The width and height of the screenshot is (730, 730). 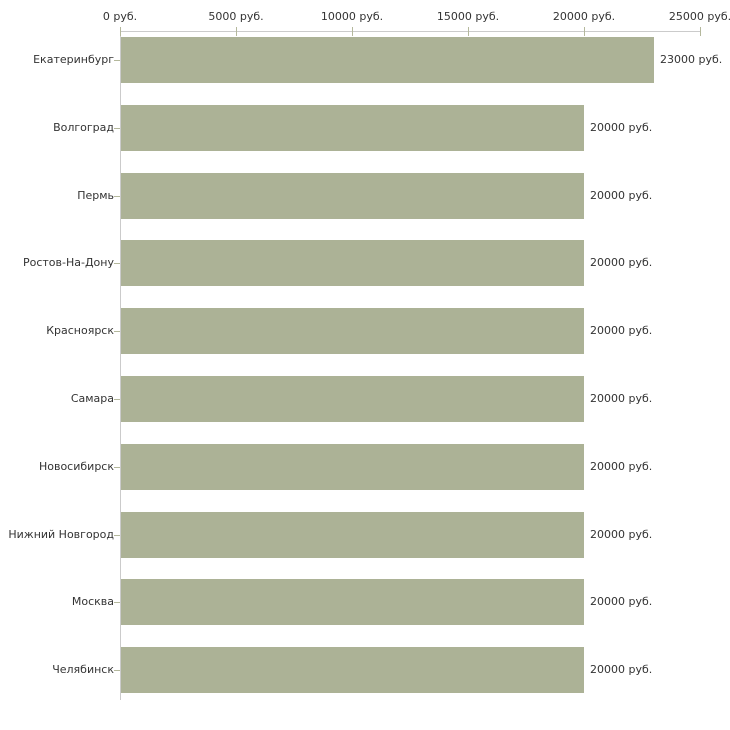 I want to click on x-axis-tick-label: 0 руб., so click(x=120, y=16).